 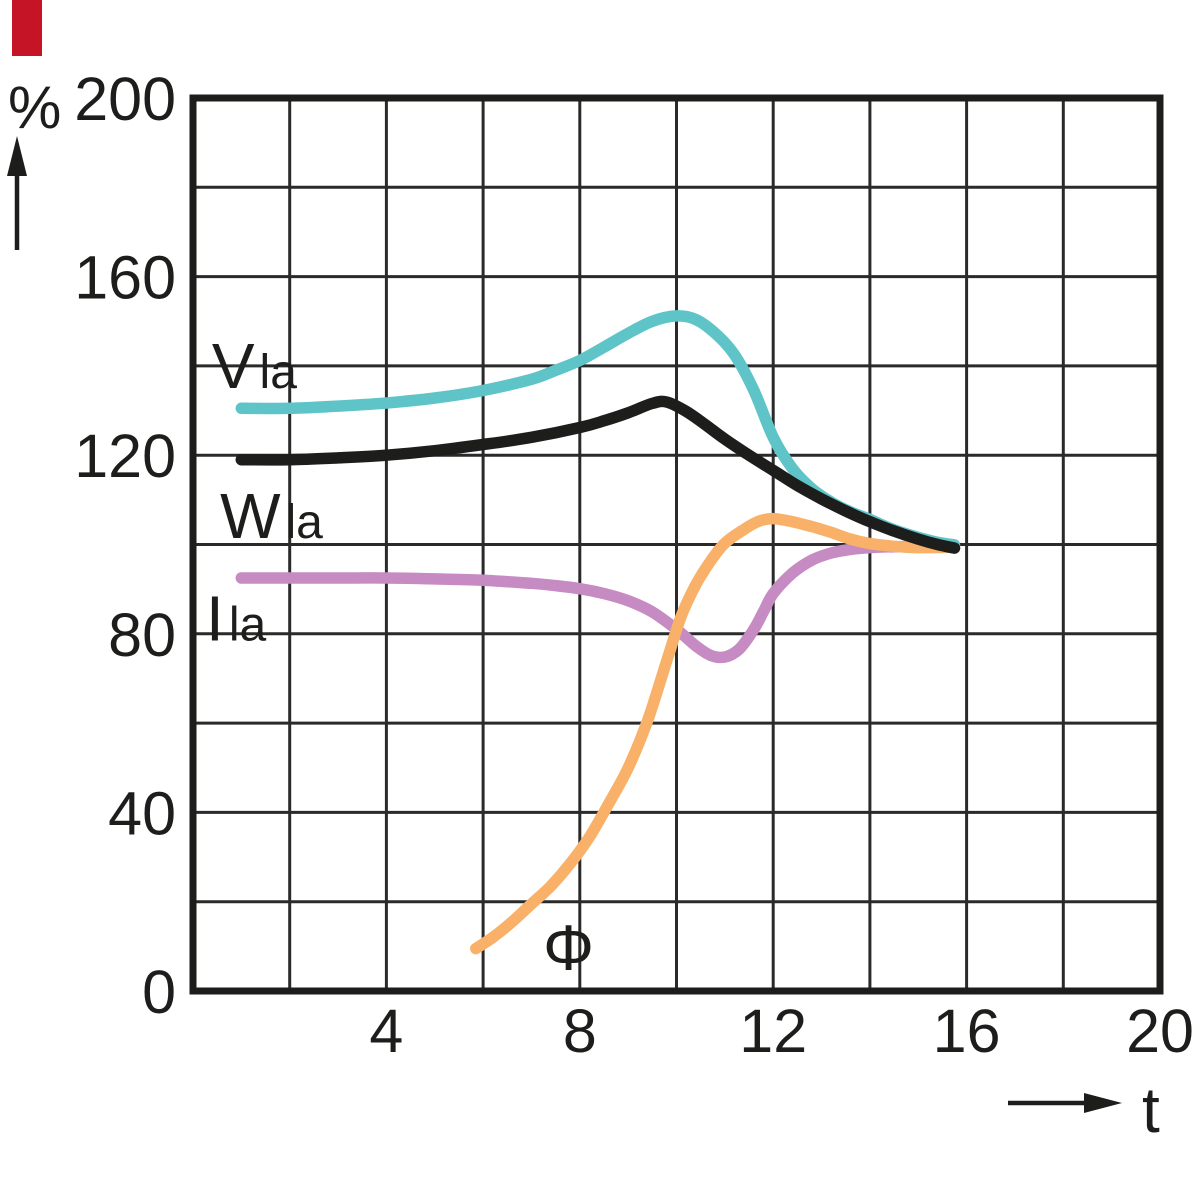 I want to click on y-tick-label-200: 200, so click(x=125, y=99).